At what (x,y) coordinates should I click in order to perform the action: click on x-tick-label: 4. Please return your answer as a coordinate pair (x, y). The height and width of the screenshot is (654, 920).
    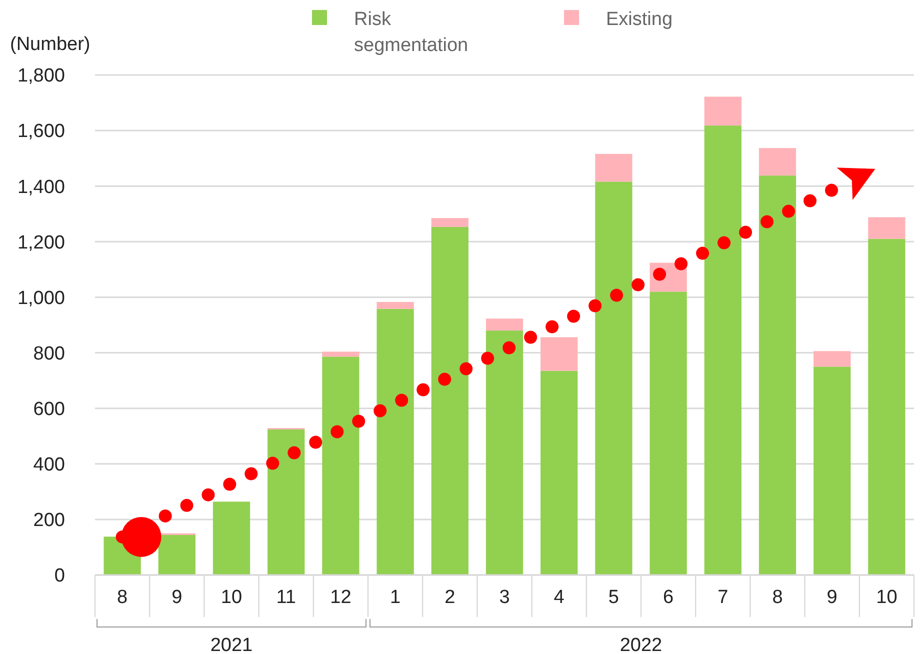
    Looking at the image, I should click on (559, 597).